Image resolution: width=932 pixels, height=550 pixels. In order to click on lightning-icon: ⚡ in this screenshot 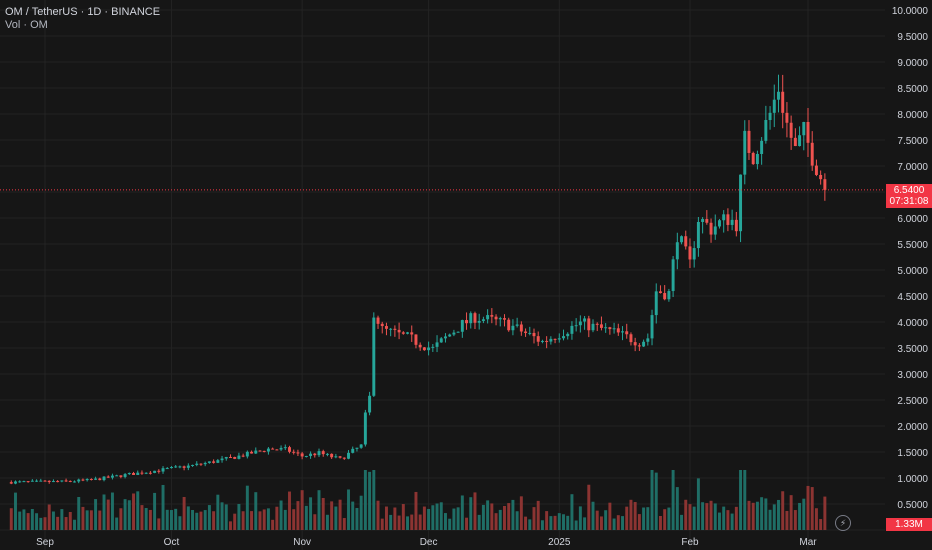, I will do `click(843, 523)`.